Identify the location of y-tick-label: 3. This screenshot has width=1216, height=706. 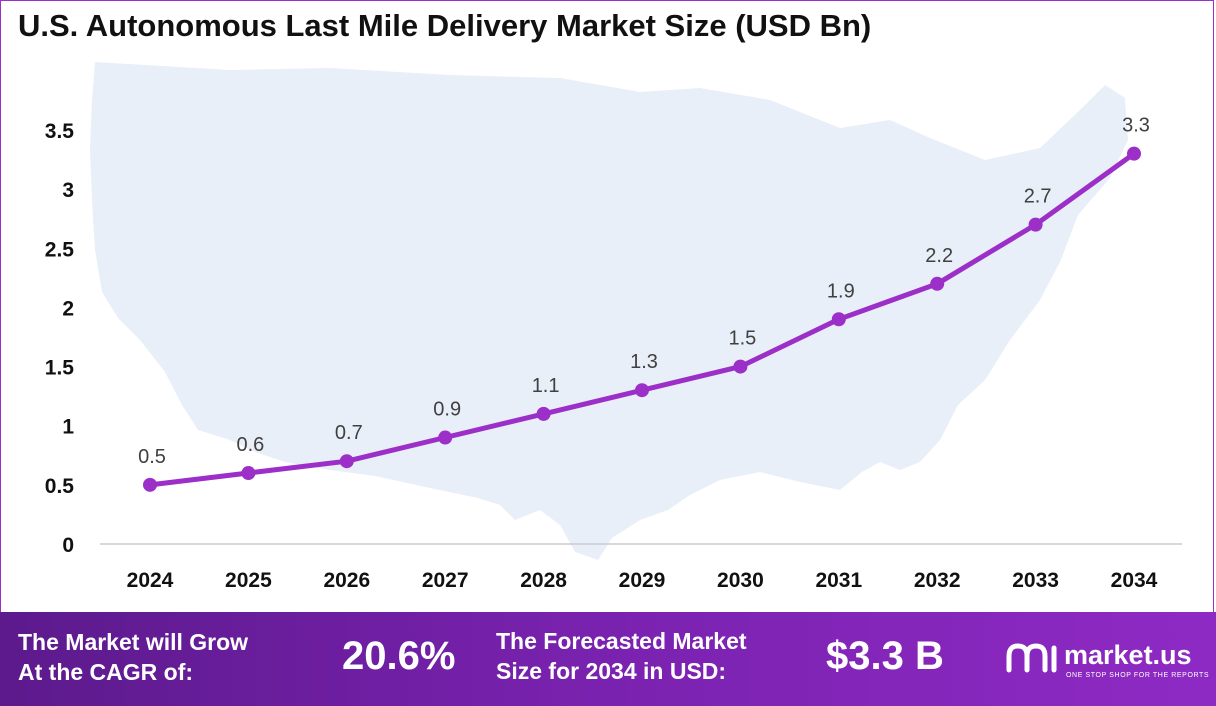
(68, 190).